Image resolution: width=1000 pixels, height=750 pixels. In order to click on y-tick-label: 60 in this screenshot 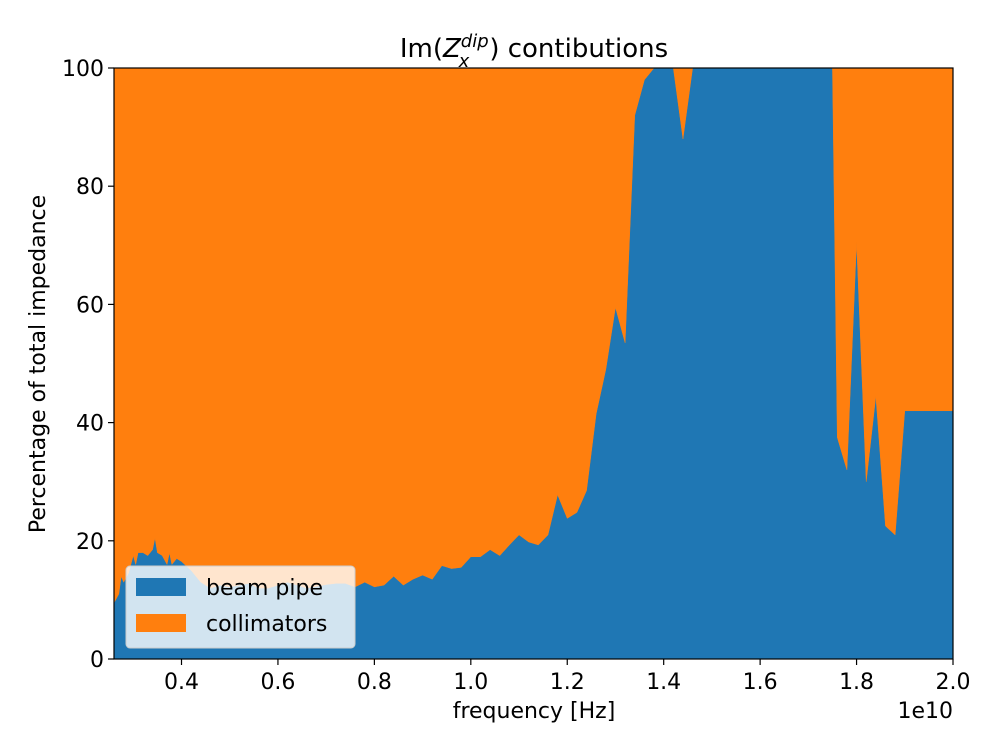, I will do `click(90, 305)`.